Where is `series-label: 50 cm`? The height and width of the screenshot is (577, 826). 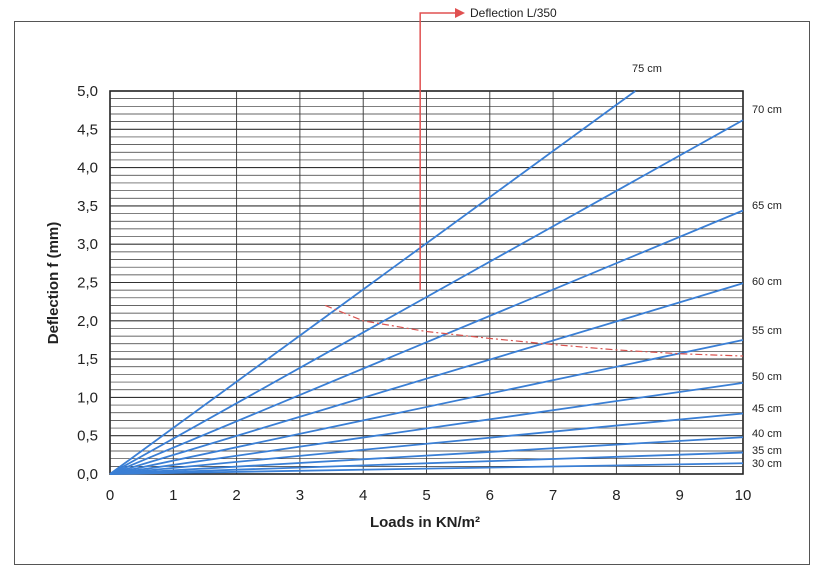 series-label: 50 cm is located at coordinates (767, 377).